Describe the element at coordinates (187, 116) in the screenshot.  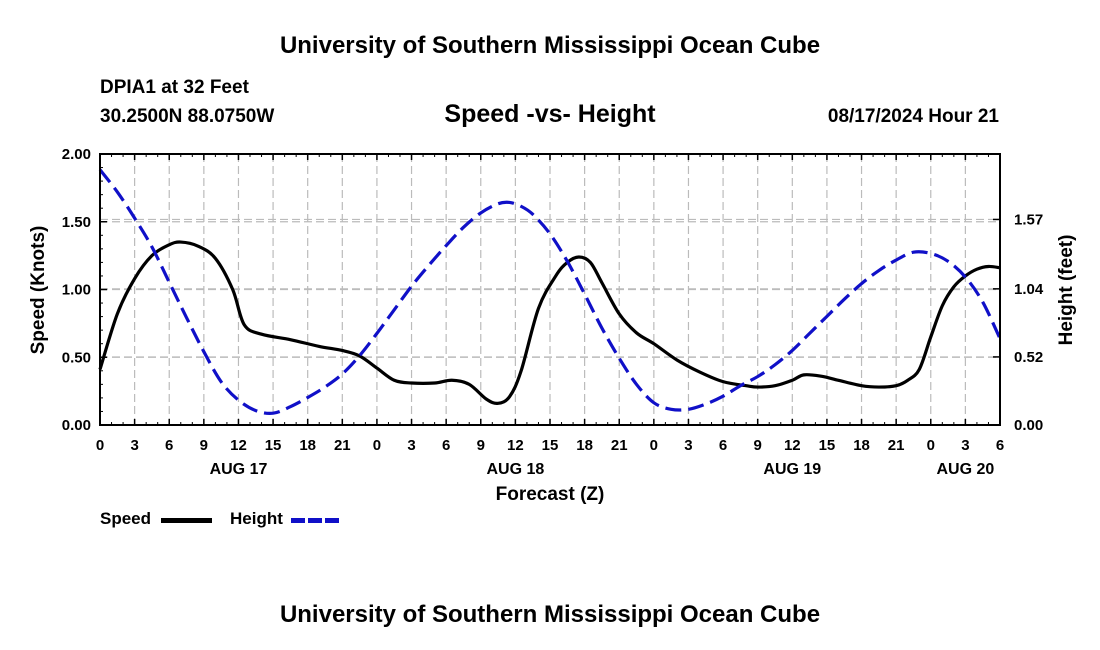
I see `location-label: 30.2500N 88.0750W` at that location.